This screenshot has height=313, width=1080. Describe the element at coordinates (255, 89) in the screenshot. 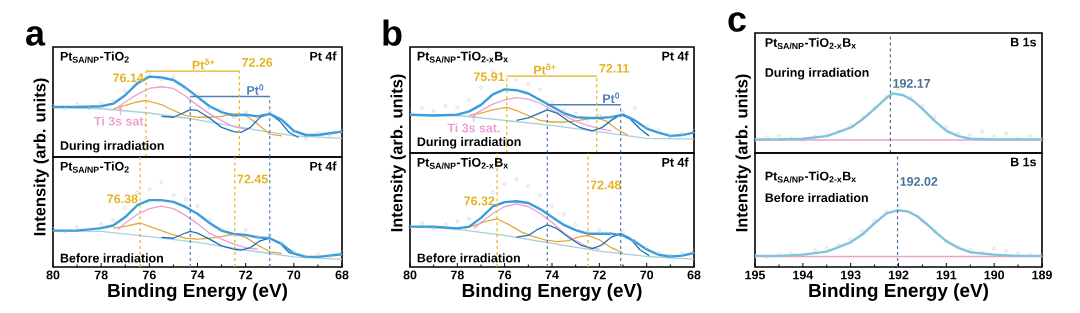

I see `annotation: Pt$^{0}$` at that location.